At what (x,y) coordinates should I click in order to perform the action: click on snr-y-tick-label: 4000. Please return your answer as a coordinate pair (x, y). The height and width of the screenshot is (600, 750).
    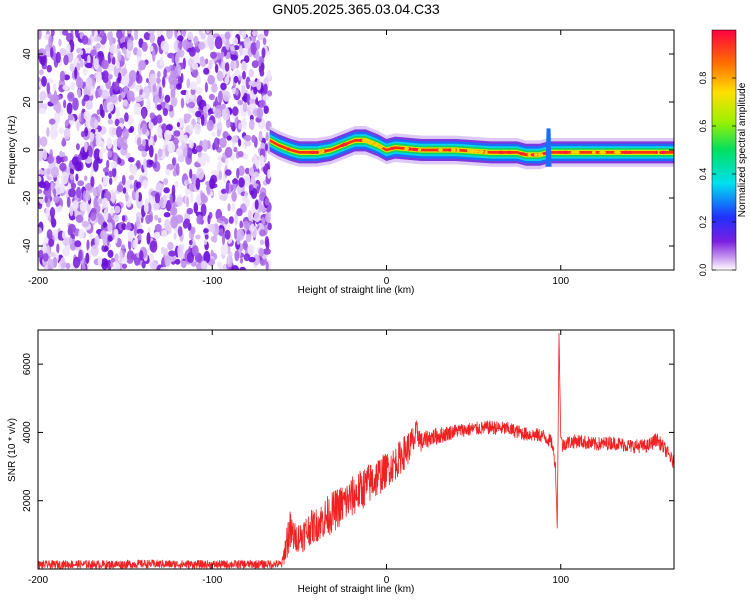
    Looking at the image, I should click on (27, 432).